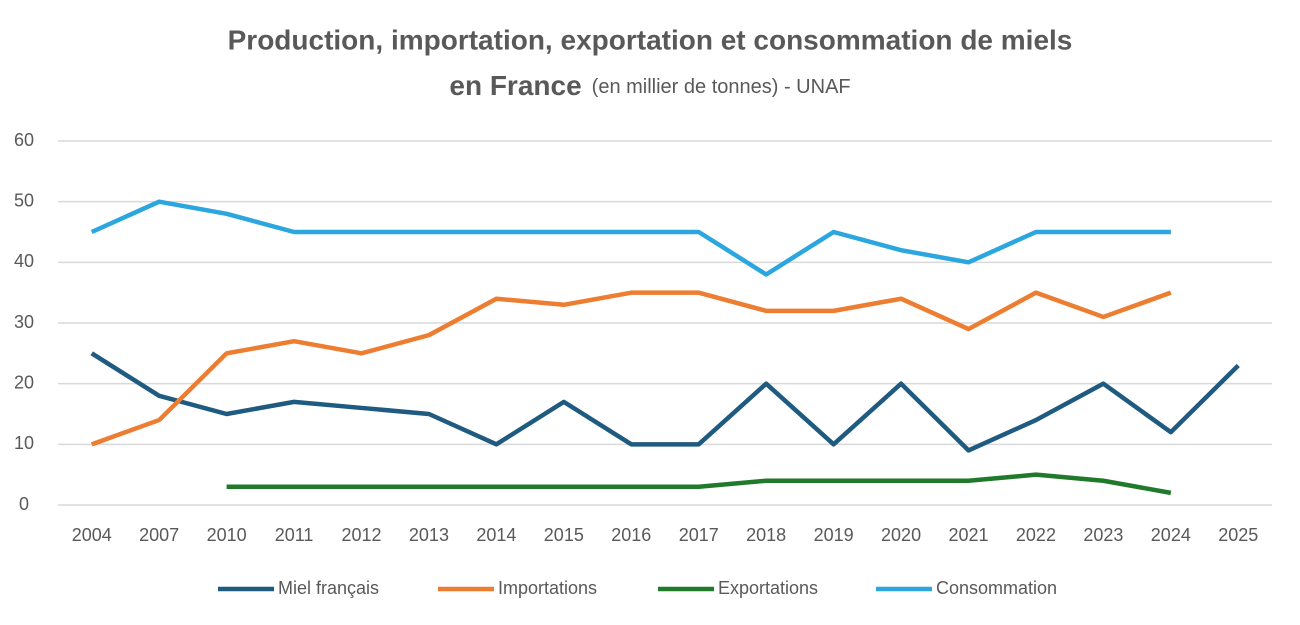 The height and width of the screenshot is (625, 1300). I want to click on x-tick-label: 2011, so click(294, 535).